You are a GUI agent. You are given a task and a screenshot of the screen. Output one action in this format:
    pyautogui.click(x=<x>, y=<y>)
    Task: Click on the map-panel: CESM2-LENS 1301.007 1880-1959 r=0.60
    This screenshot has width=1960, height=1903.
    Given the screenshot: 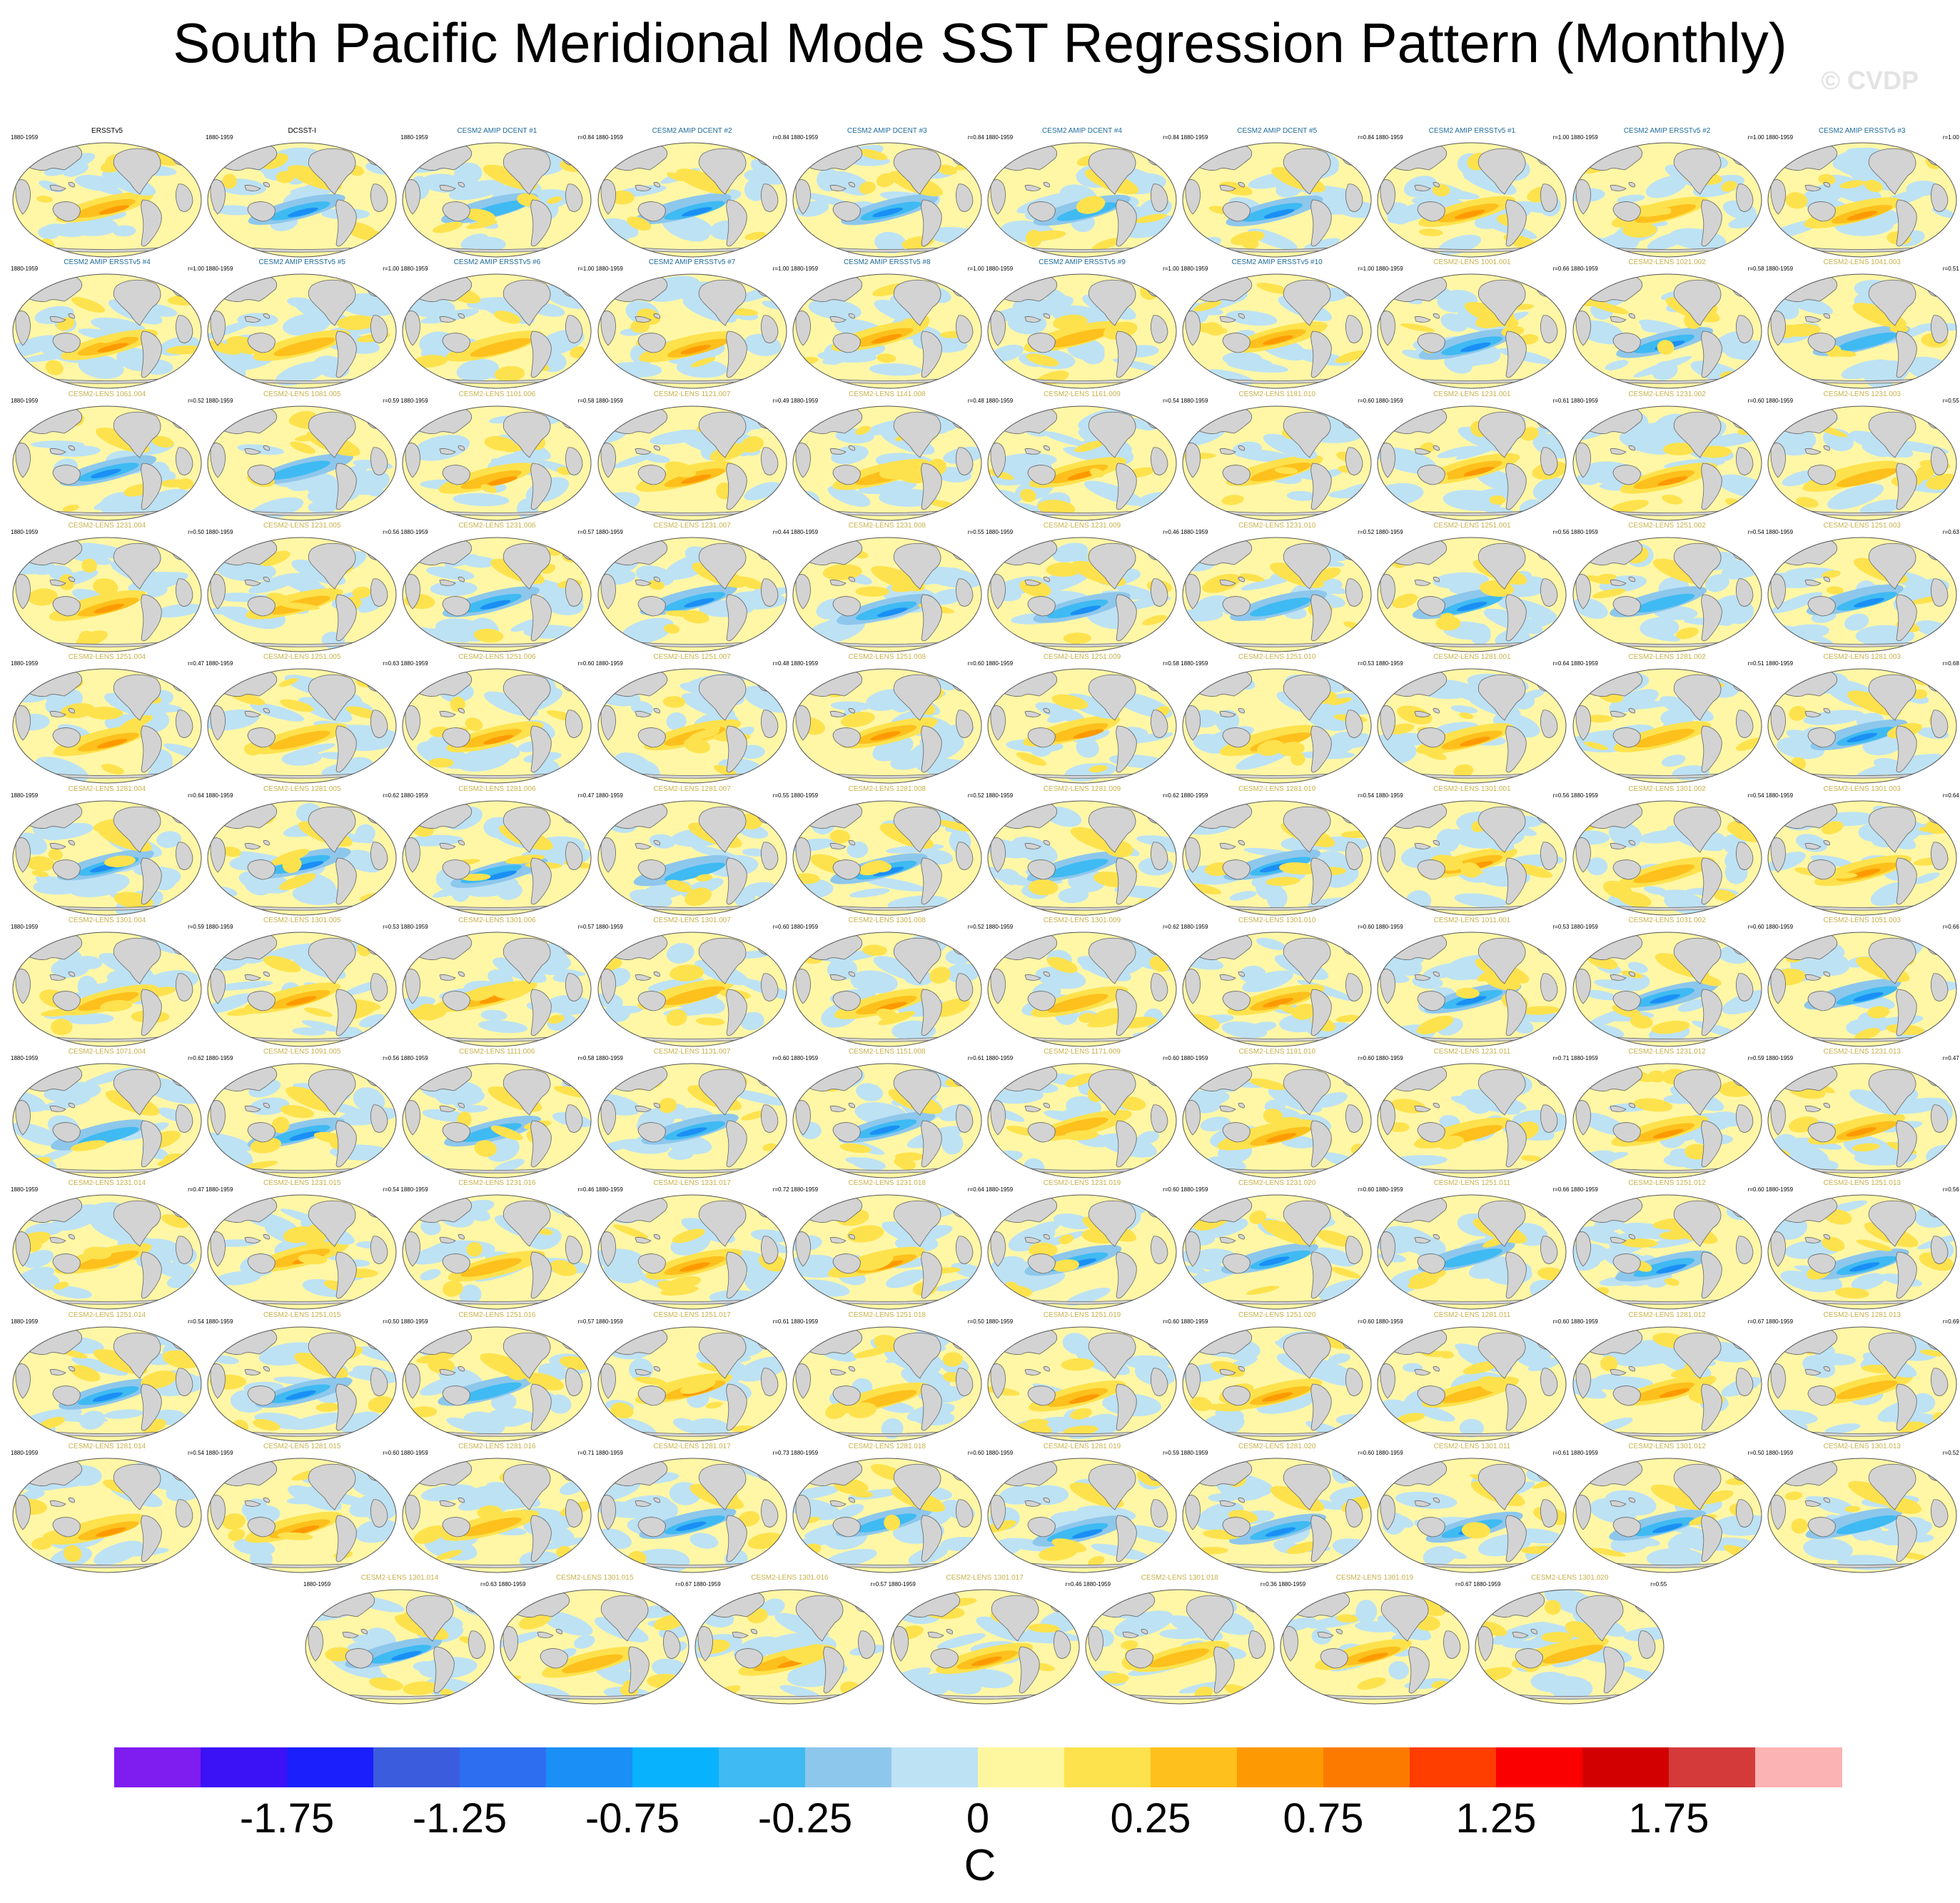 What is the action you would take?
    pyautogui.click(x=692, y=982)
    